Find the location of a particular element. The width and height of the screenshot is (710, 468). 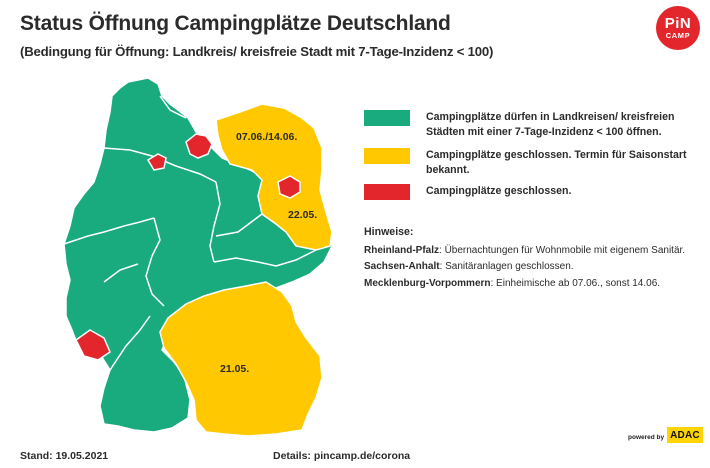

map-region-by is located at coordinates (241, 359).